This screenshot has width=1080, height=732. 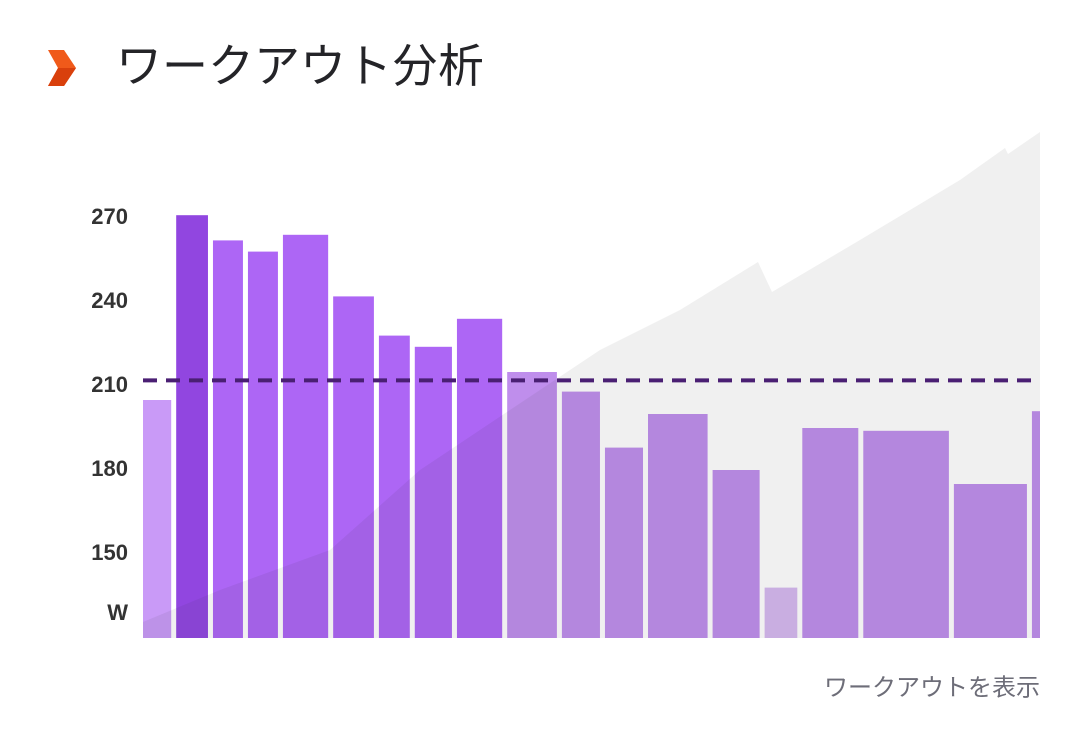 What do you see at coordinates (109, 468) in the screenshot?
I see `y-tick-label: 180` at bounding box center [109, 468].